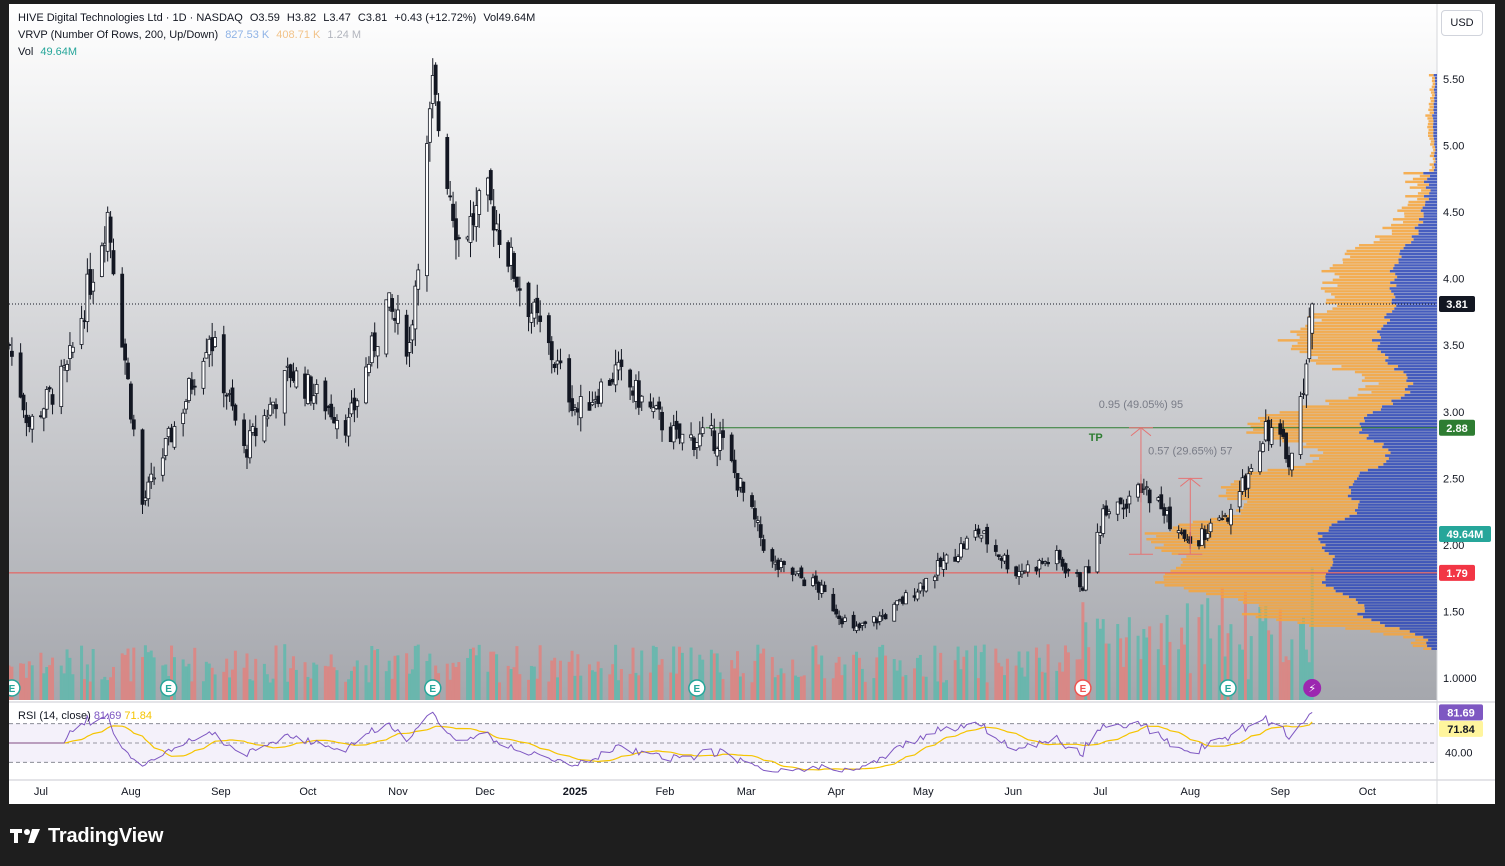 The height and width of the screenshot is (866, 1505). What do you see at coordinates (1453, 413) in the screenshot?
I see `price-tick-label: 3.00` at bounding box center [1453, 413].